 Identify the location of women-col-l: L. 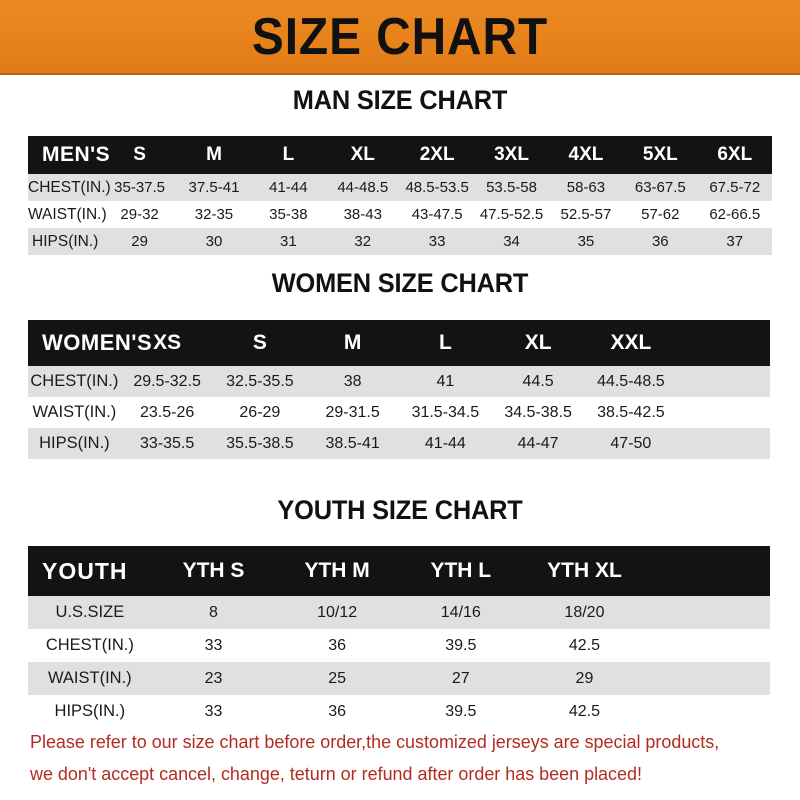
(445, 343).